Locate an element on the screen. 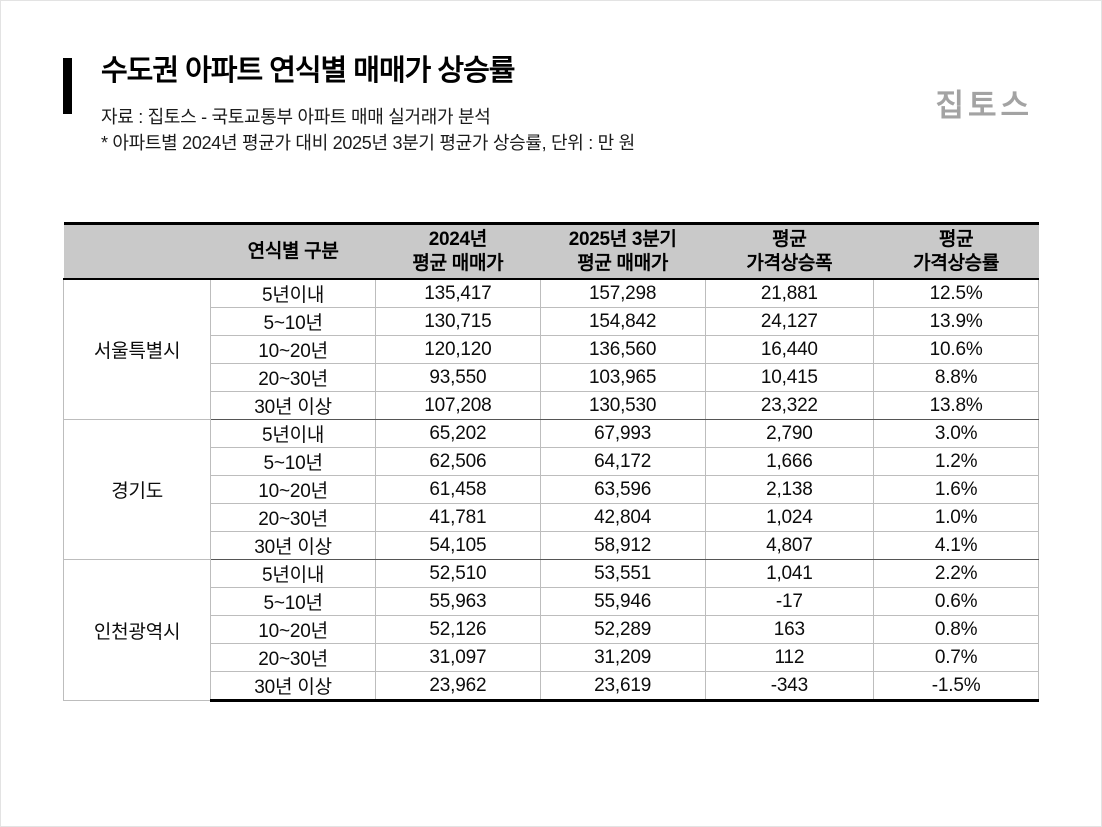 This screenshot has height=827, width=1102. source-note: 자료 : 집토스 - 국토교통부 아파트 매매 실거래가 분석 is located at coordinates (296, 116).